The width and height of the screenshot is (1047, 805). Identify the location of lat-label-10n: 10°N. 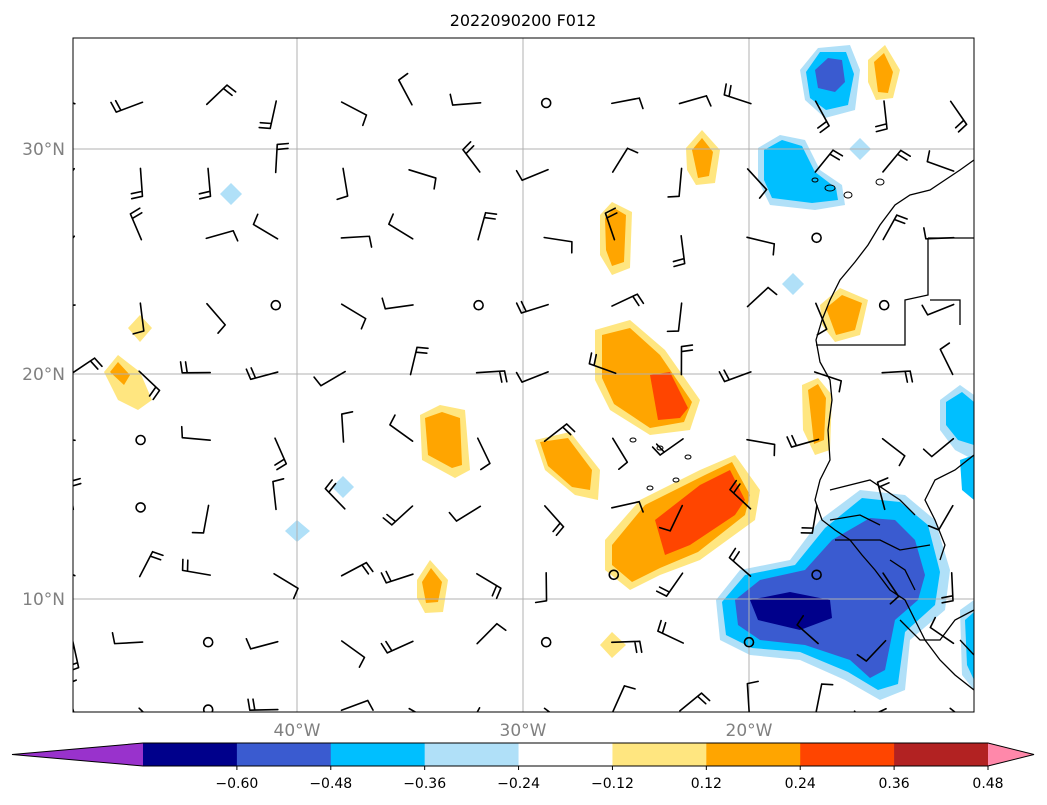
(43, 600).